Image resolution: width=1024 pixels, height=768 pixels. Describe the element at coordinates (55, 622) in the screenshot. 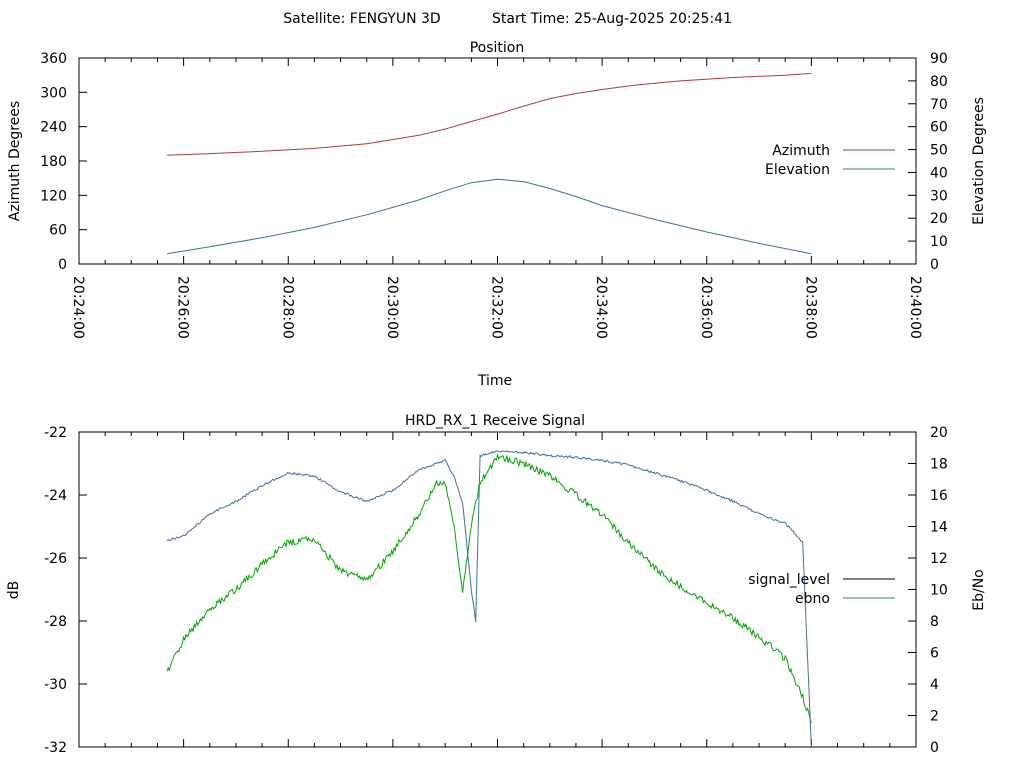

I see `y-tick-label: -28` at that location.